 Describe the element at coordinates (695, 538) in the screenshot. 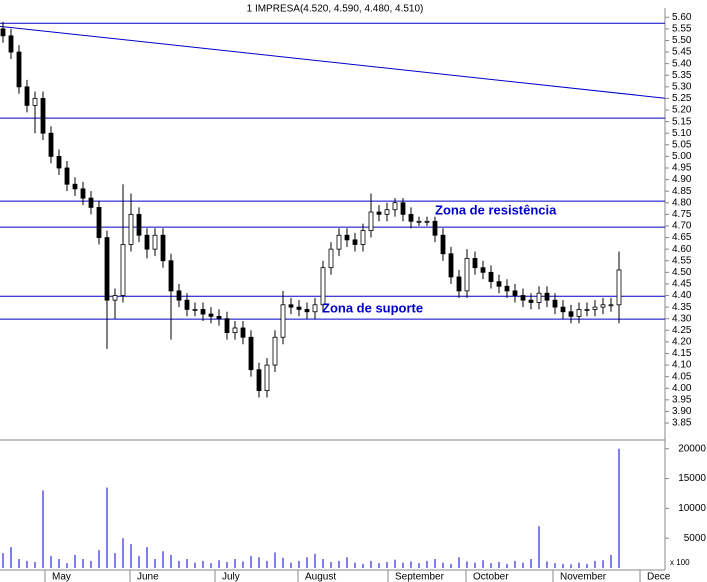

I see `volume-tick-label: 5000` at that location.